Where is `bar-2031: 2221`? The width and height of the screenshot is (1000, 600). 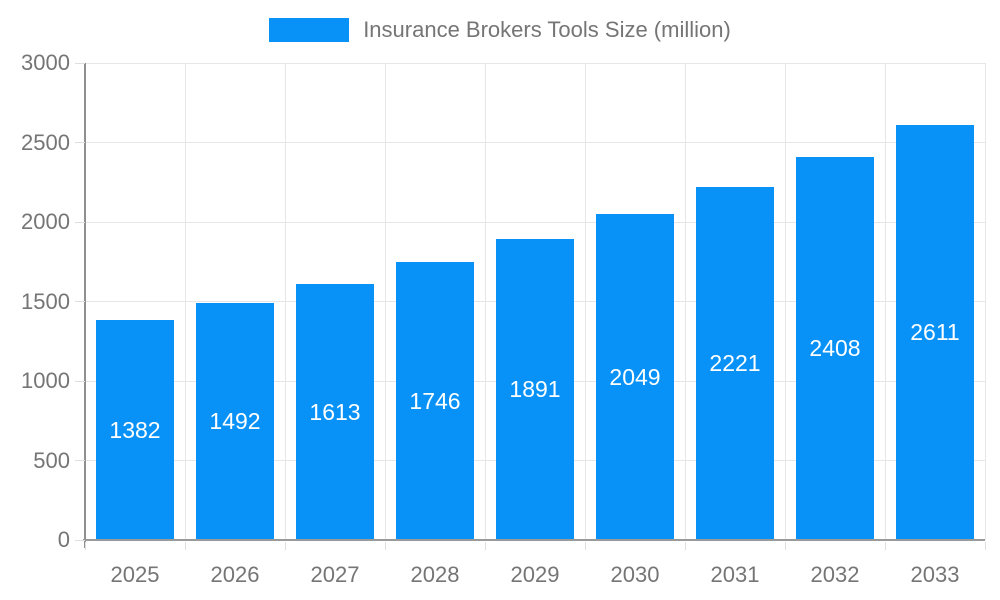
bar-2031: 2221 is located at coordinates (735, 363).